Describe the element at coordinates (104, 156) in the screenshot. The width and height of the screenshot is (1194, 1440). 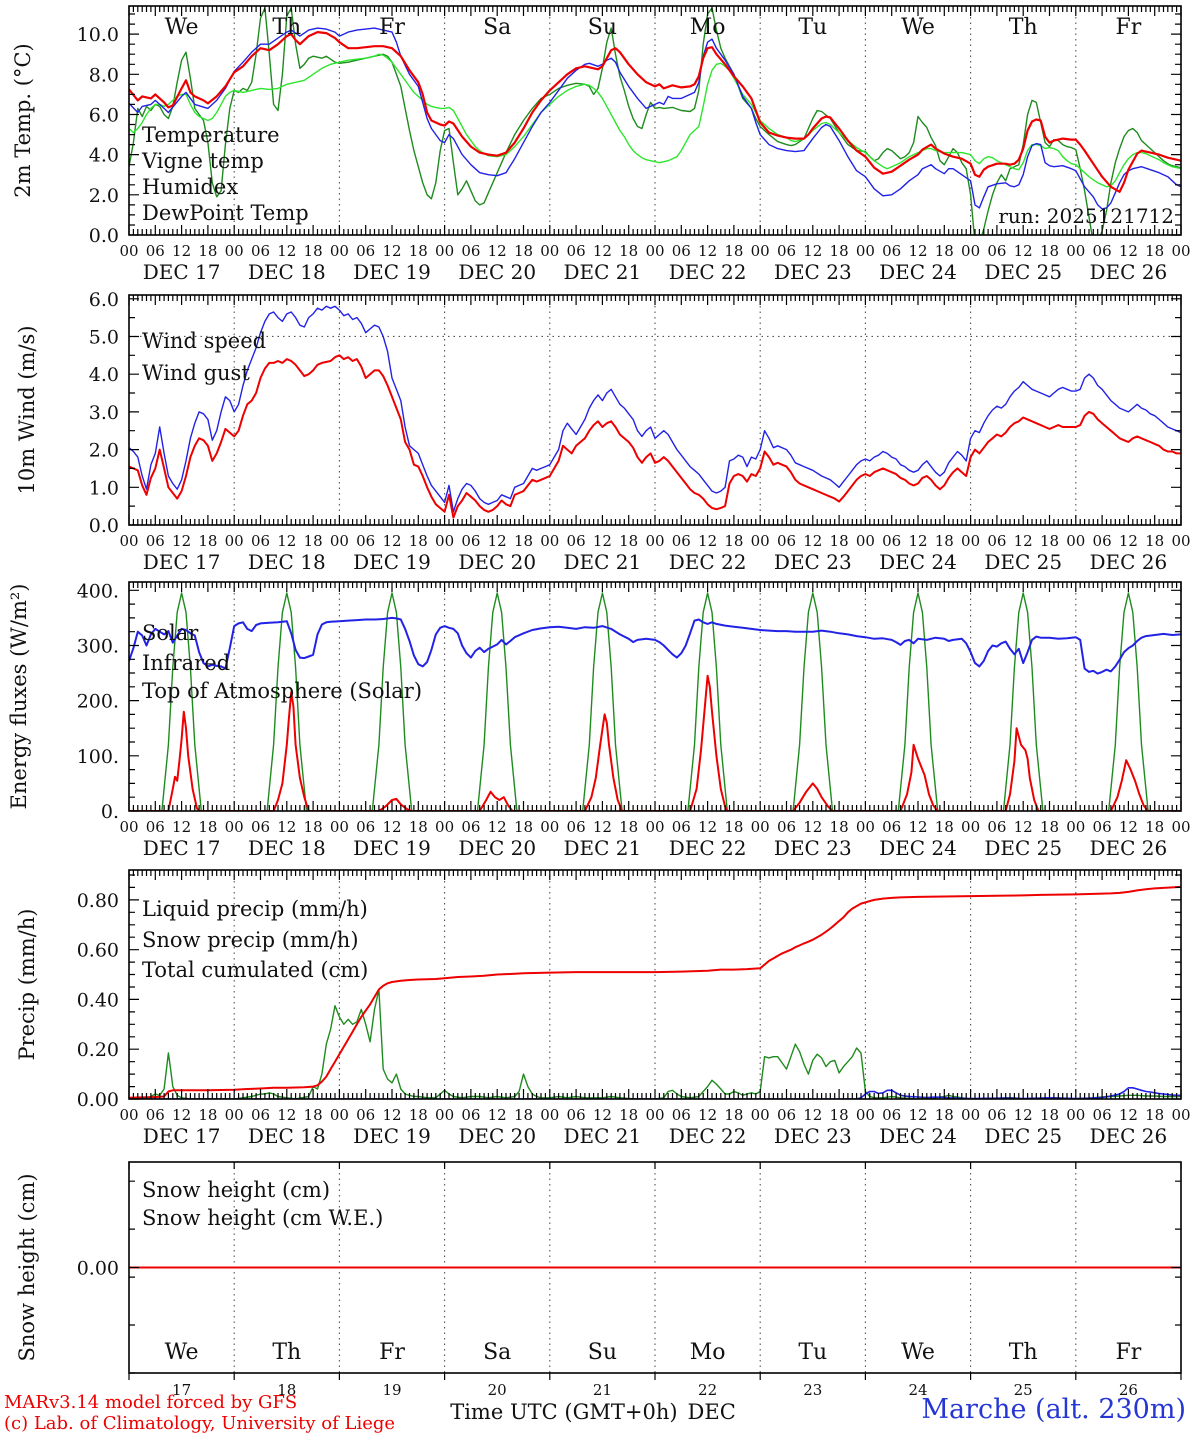
I see `y-tick-label: 4.0` at that location.